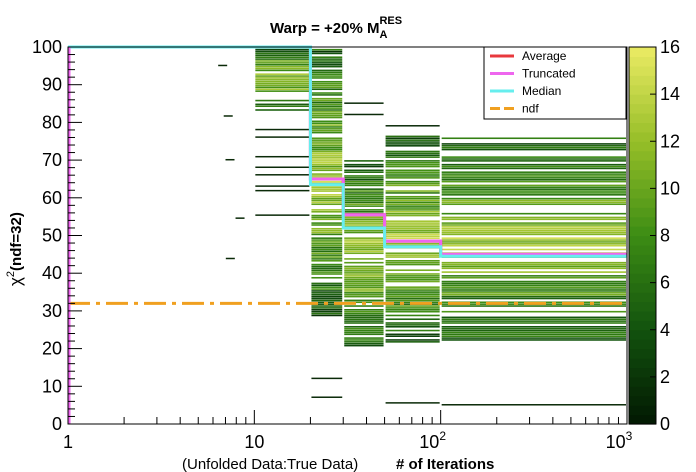  Describe the element at coordinates (670, 188) in the screenshot. I see `z-tick-label: 10` at that location.